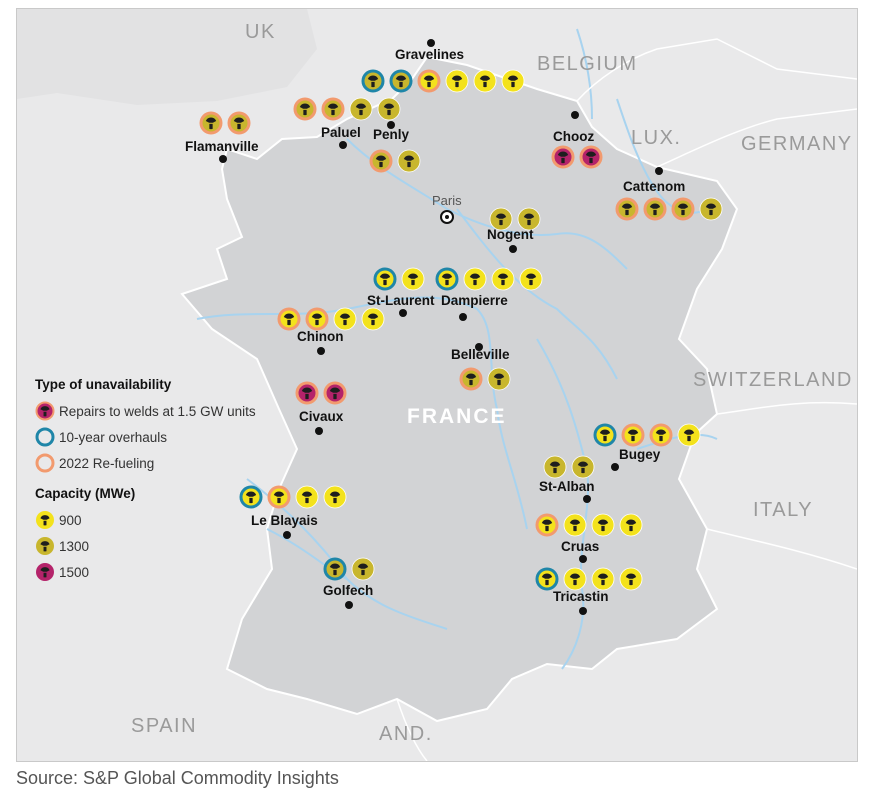 Image resolution: width=874 pixels, height=801 pixels. What do you see at coordinates (654, 186) in the screenshot?
I see `plant-label-cattenom: Cattenom` at bounding box center [654, 186].